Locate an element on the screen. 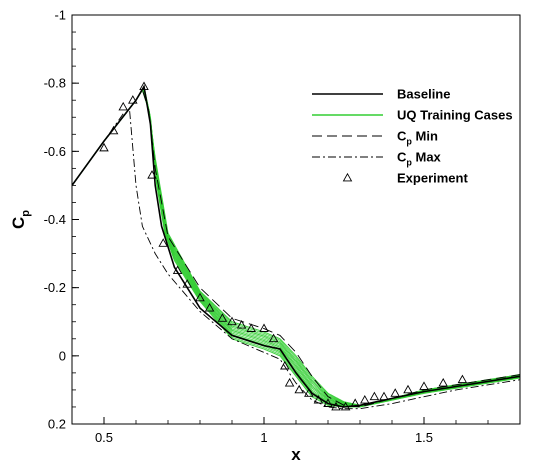 Image resolution: width=543 pixels, height=464 pixels. legend-label: Cp Max is located at coordinates (419, 159).